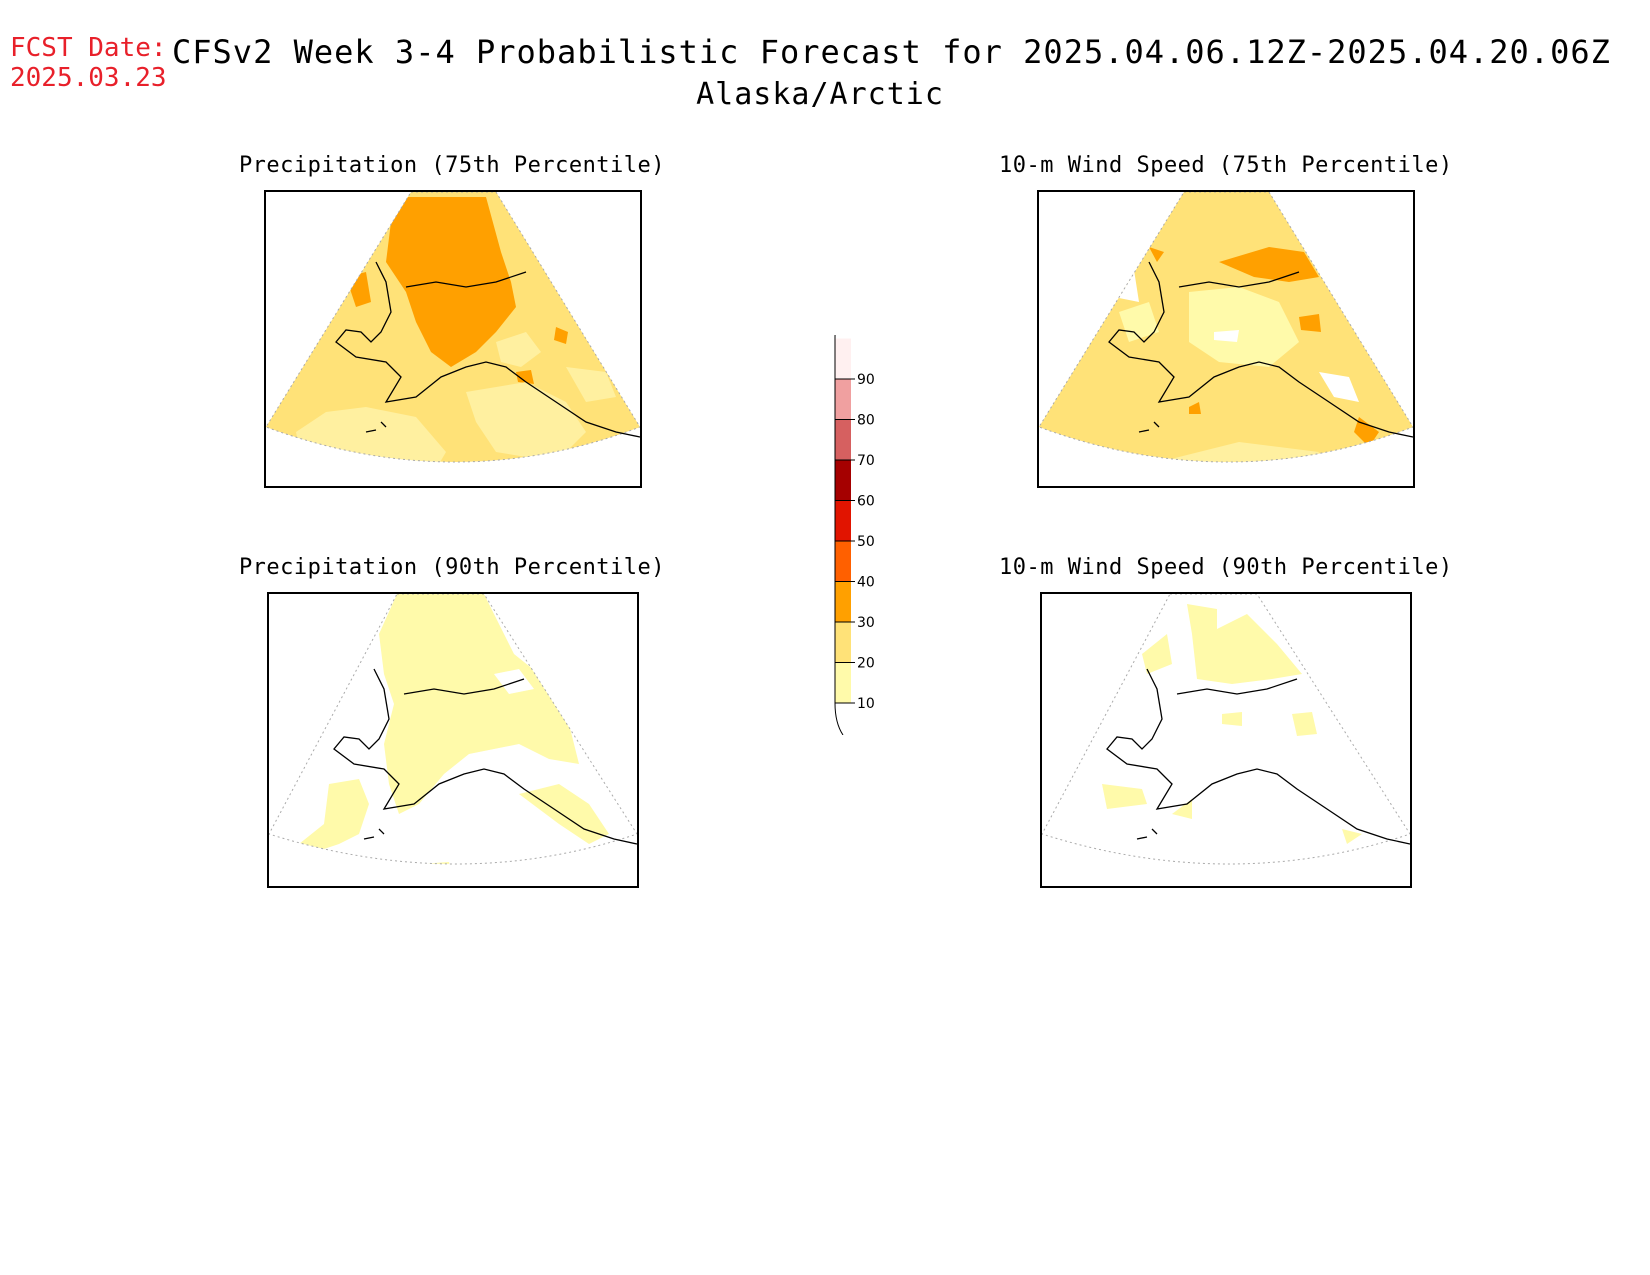  Describe the element at coordinates (866, 664) in the screenshot. I see `colorbar-tick-label: 20` at that location.